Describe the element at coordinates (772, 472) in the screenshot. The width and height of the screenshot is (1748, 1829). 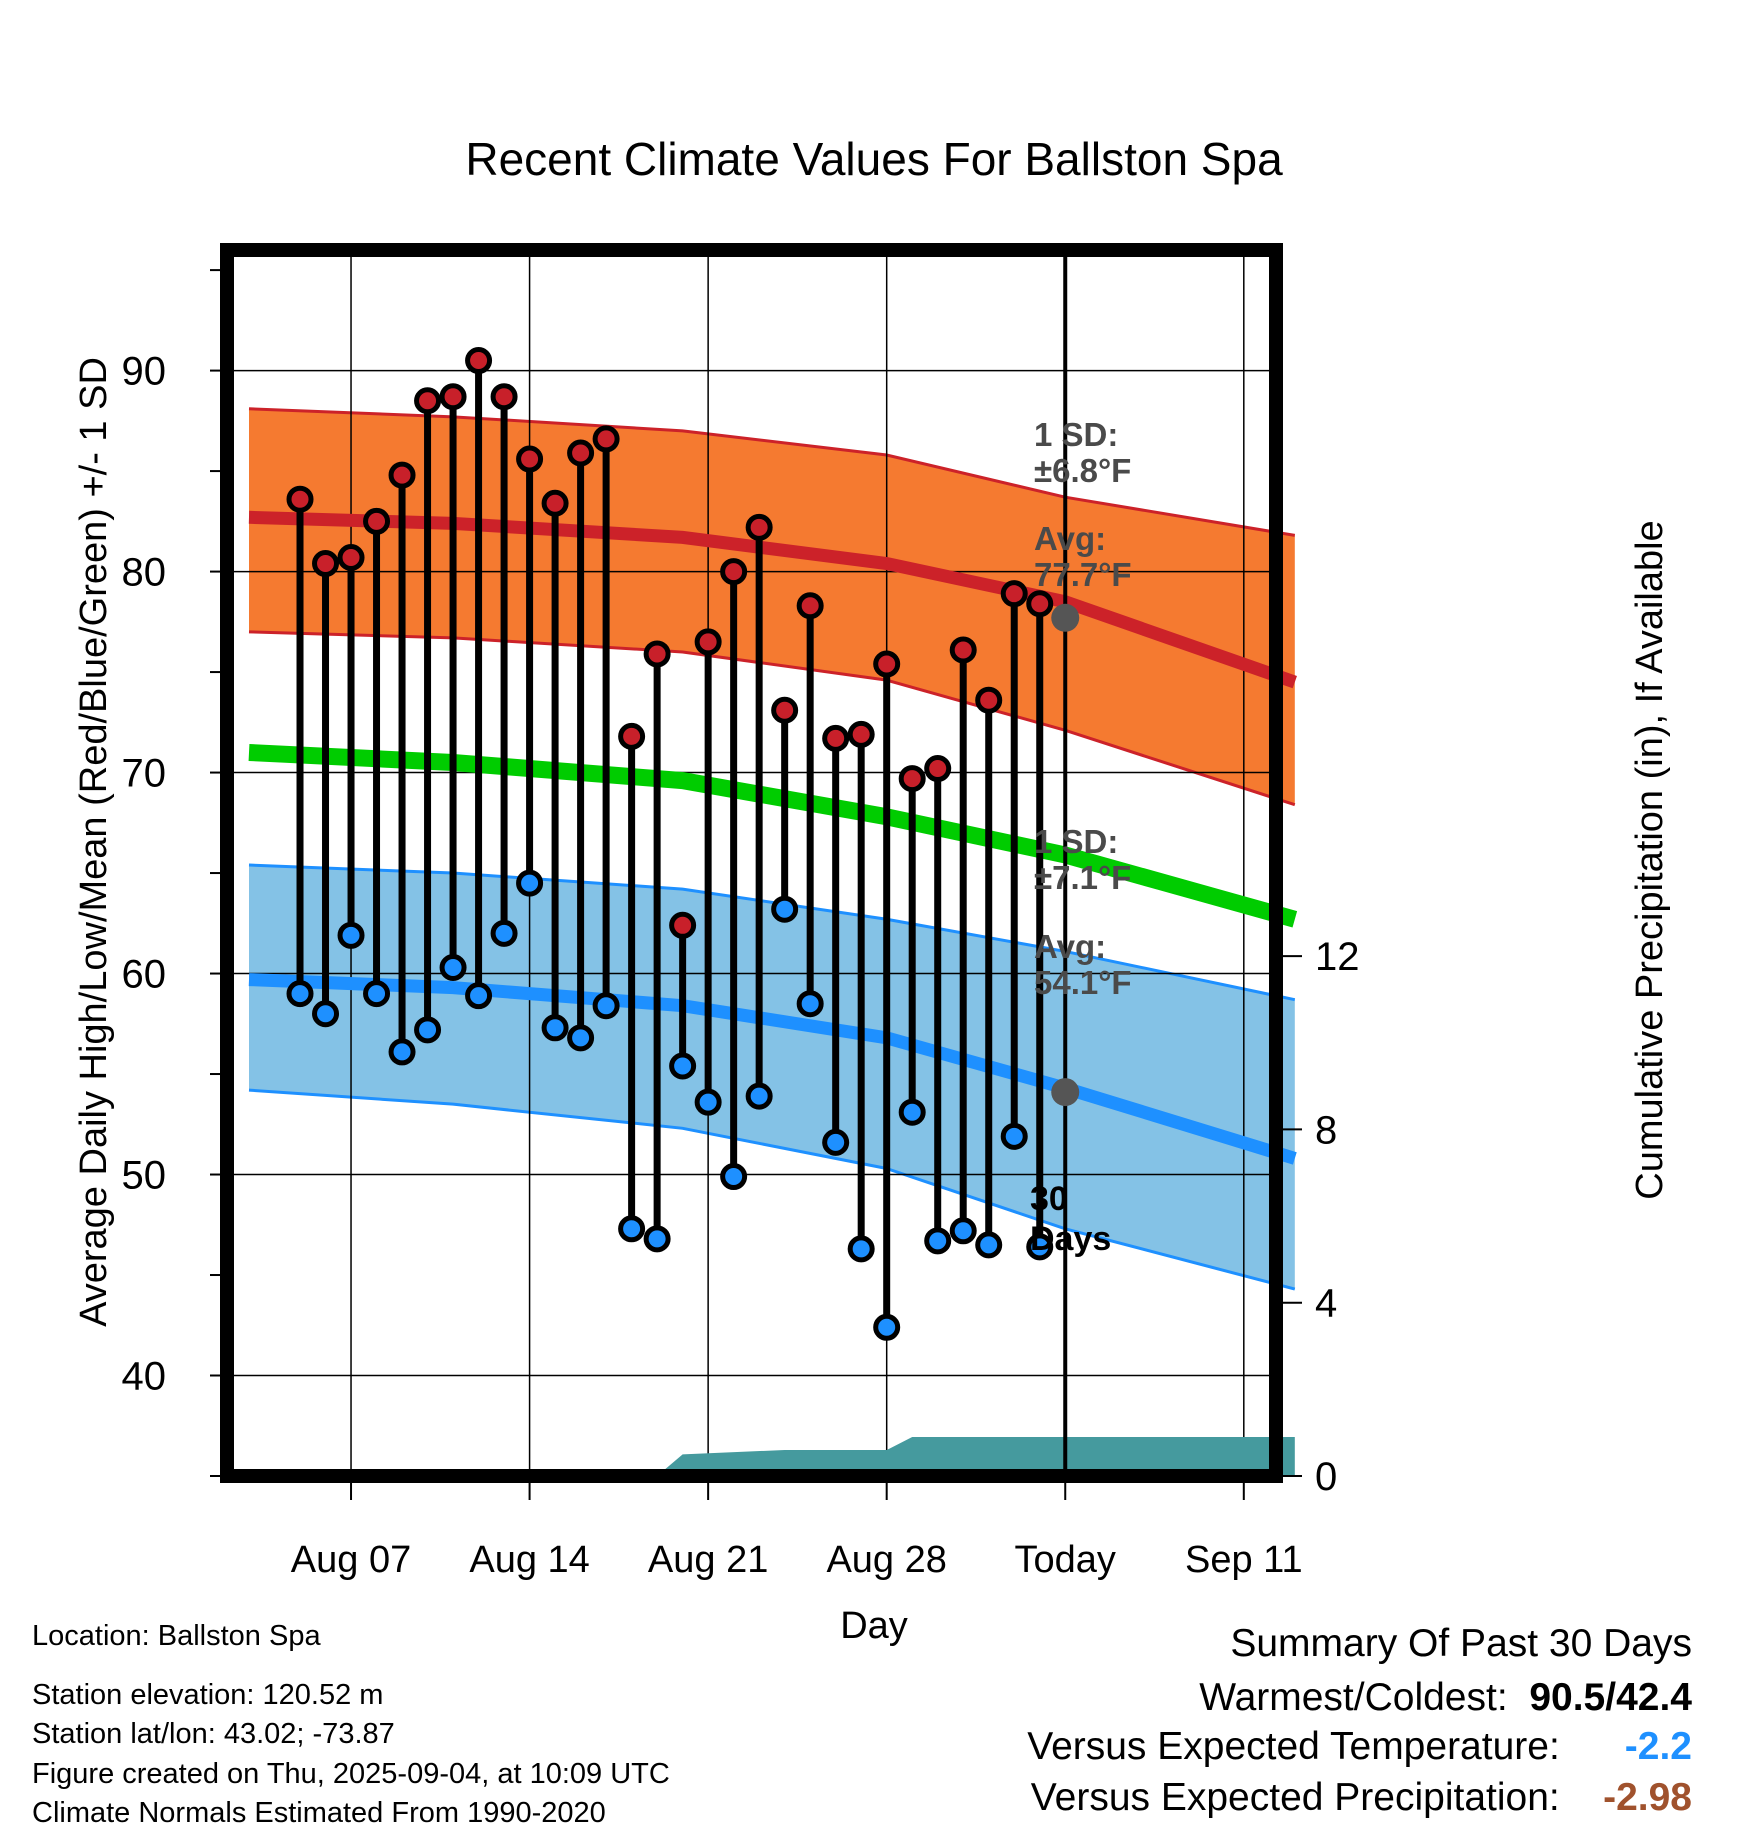
I see `high-band-upper-edge` at that location.